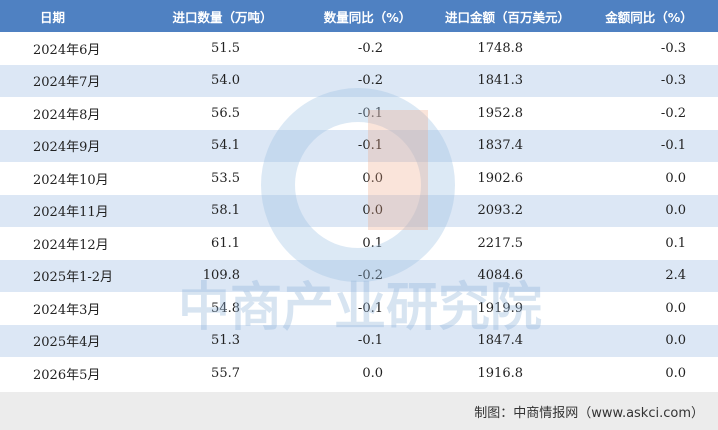 This screenshot has height=430, width=718. What do you see at coordinates (359, 373) in the screenshot?
I see `table-row: 2026年5月 55.7 0.0 1916.8 0.0` at bounding box center [359, 373].